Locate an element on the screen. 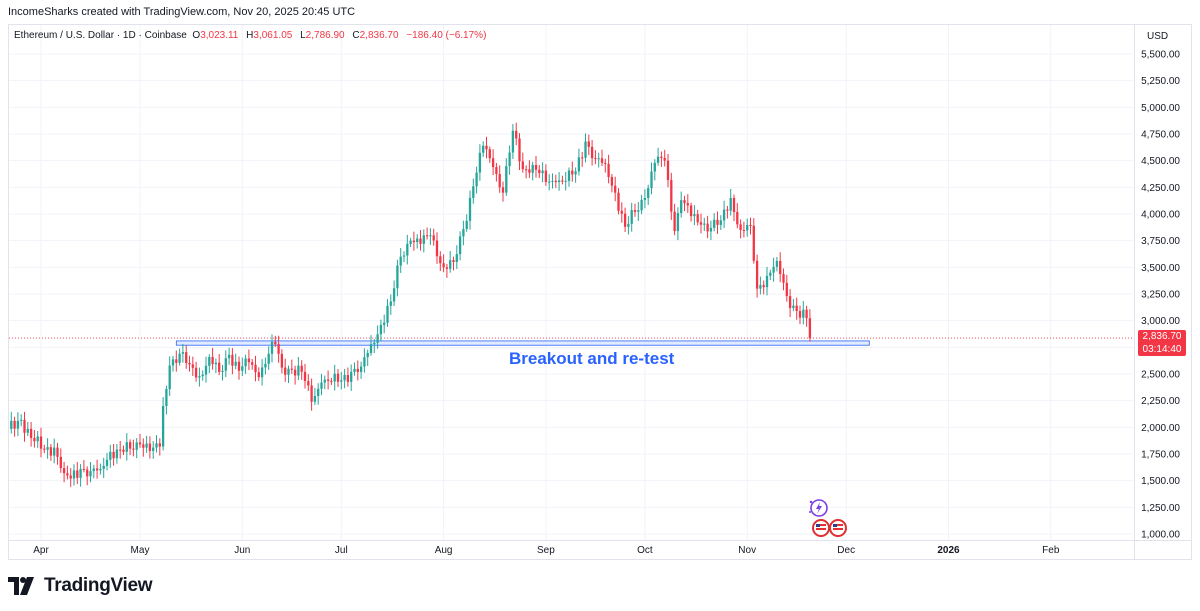 The width and height of the screenshot is (1200, 611). event-icons is located at coordinates (831, 519).